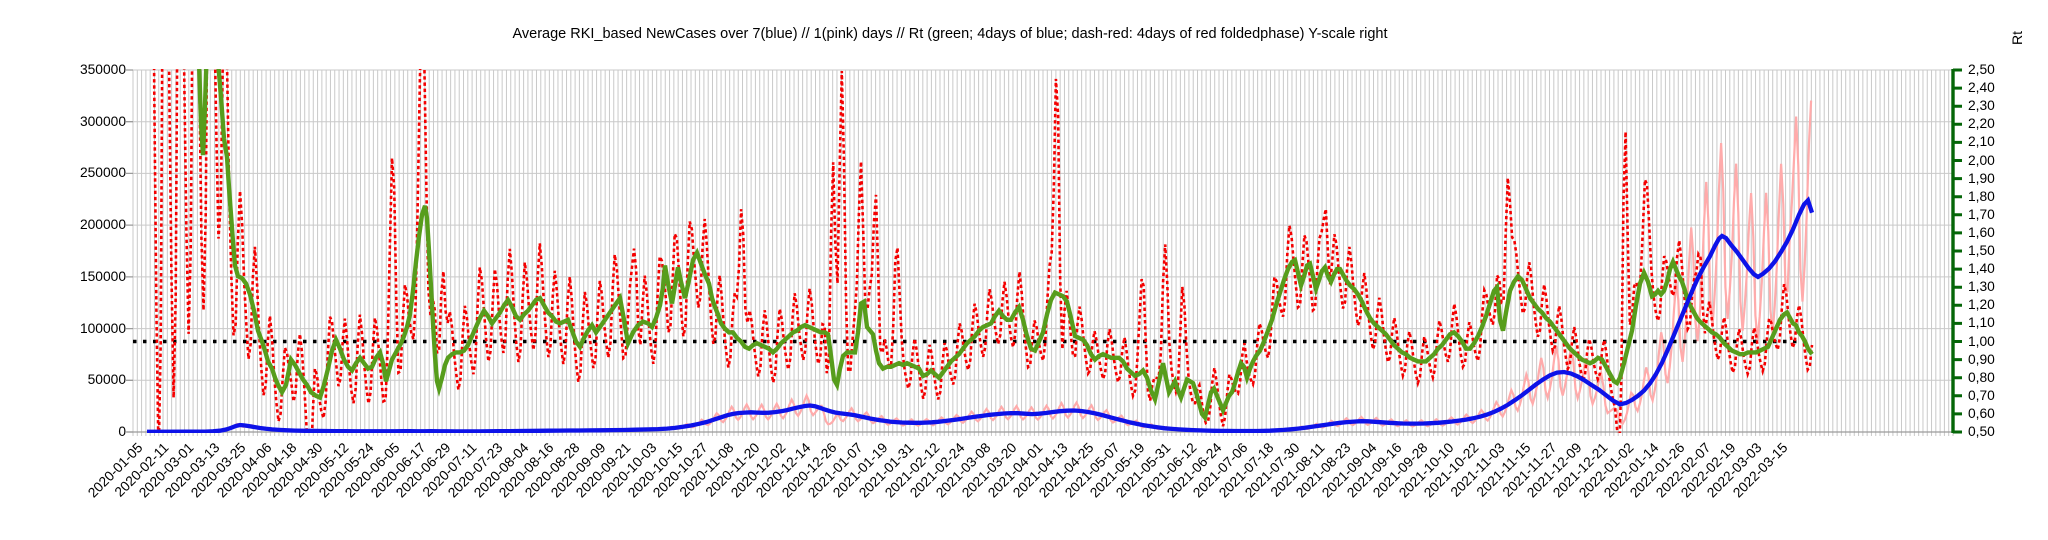 The height and width of the screenshot is (540, 2048). Describe the element at coordinates (1981, 88) in the screenshot. I see `right-axis-tick-label: 2,40` at that location.